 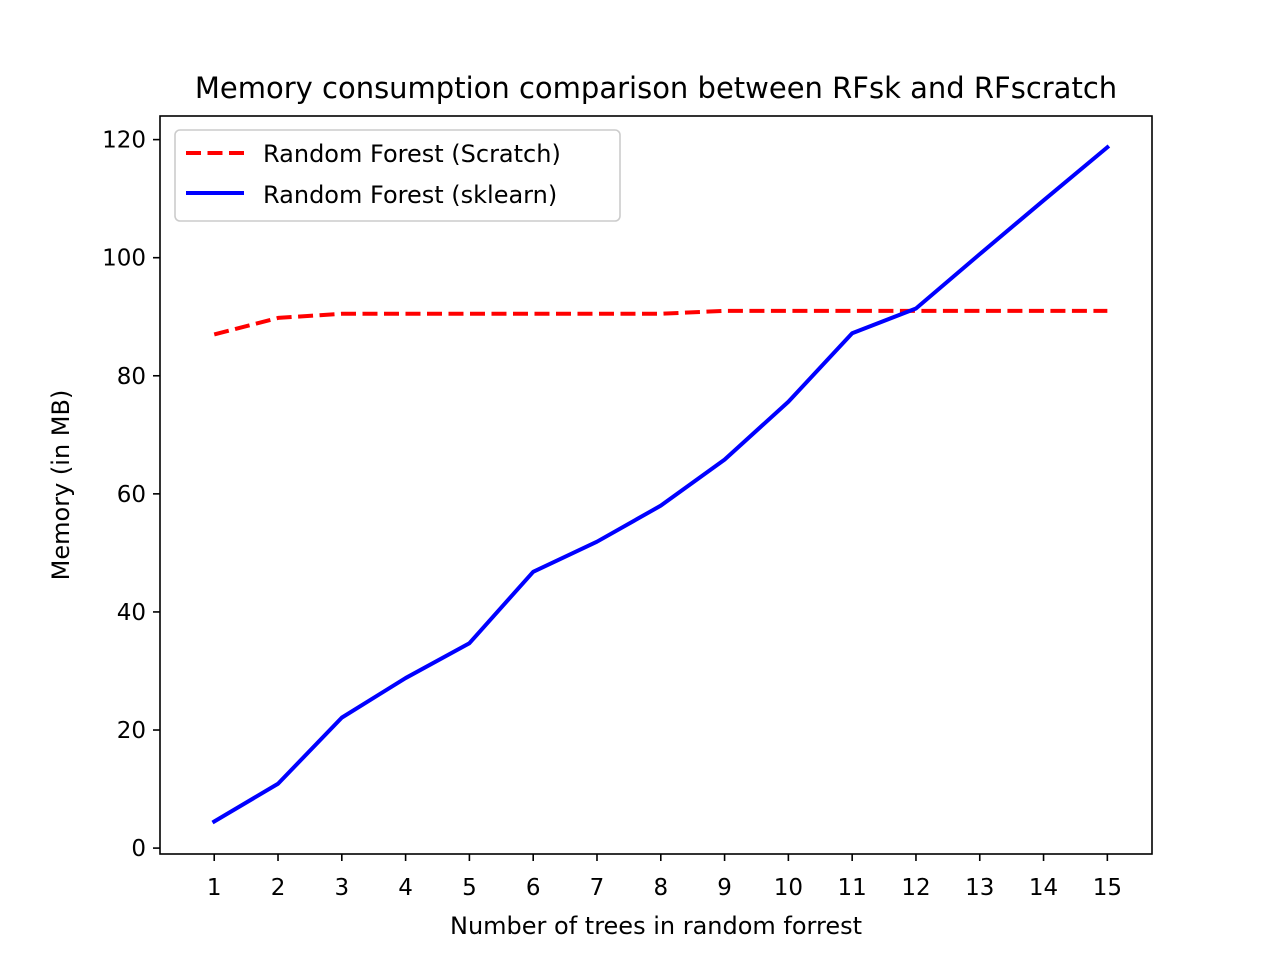 What do you see at coordinates (533, 888) in the screenshot?
I see `x-tick-label: 6` at bounding box center [533, 888].